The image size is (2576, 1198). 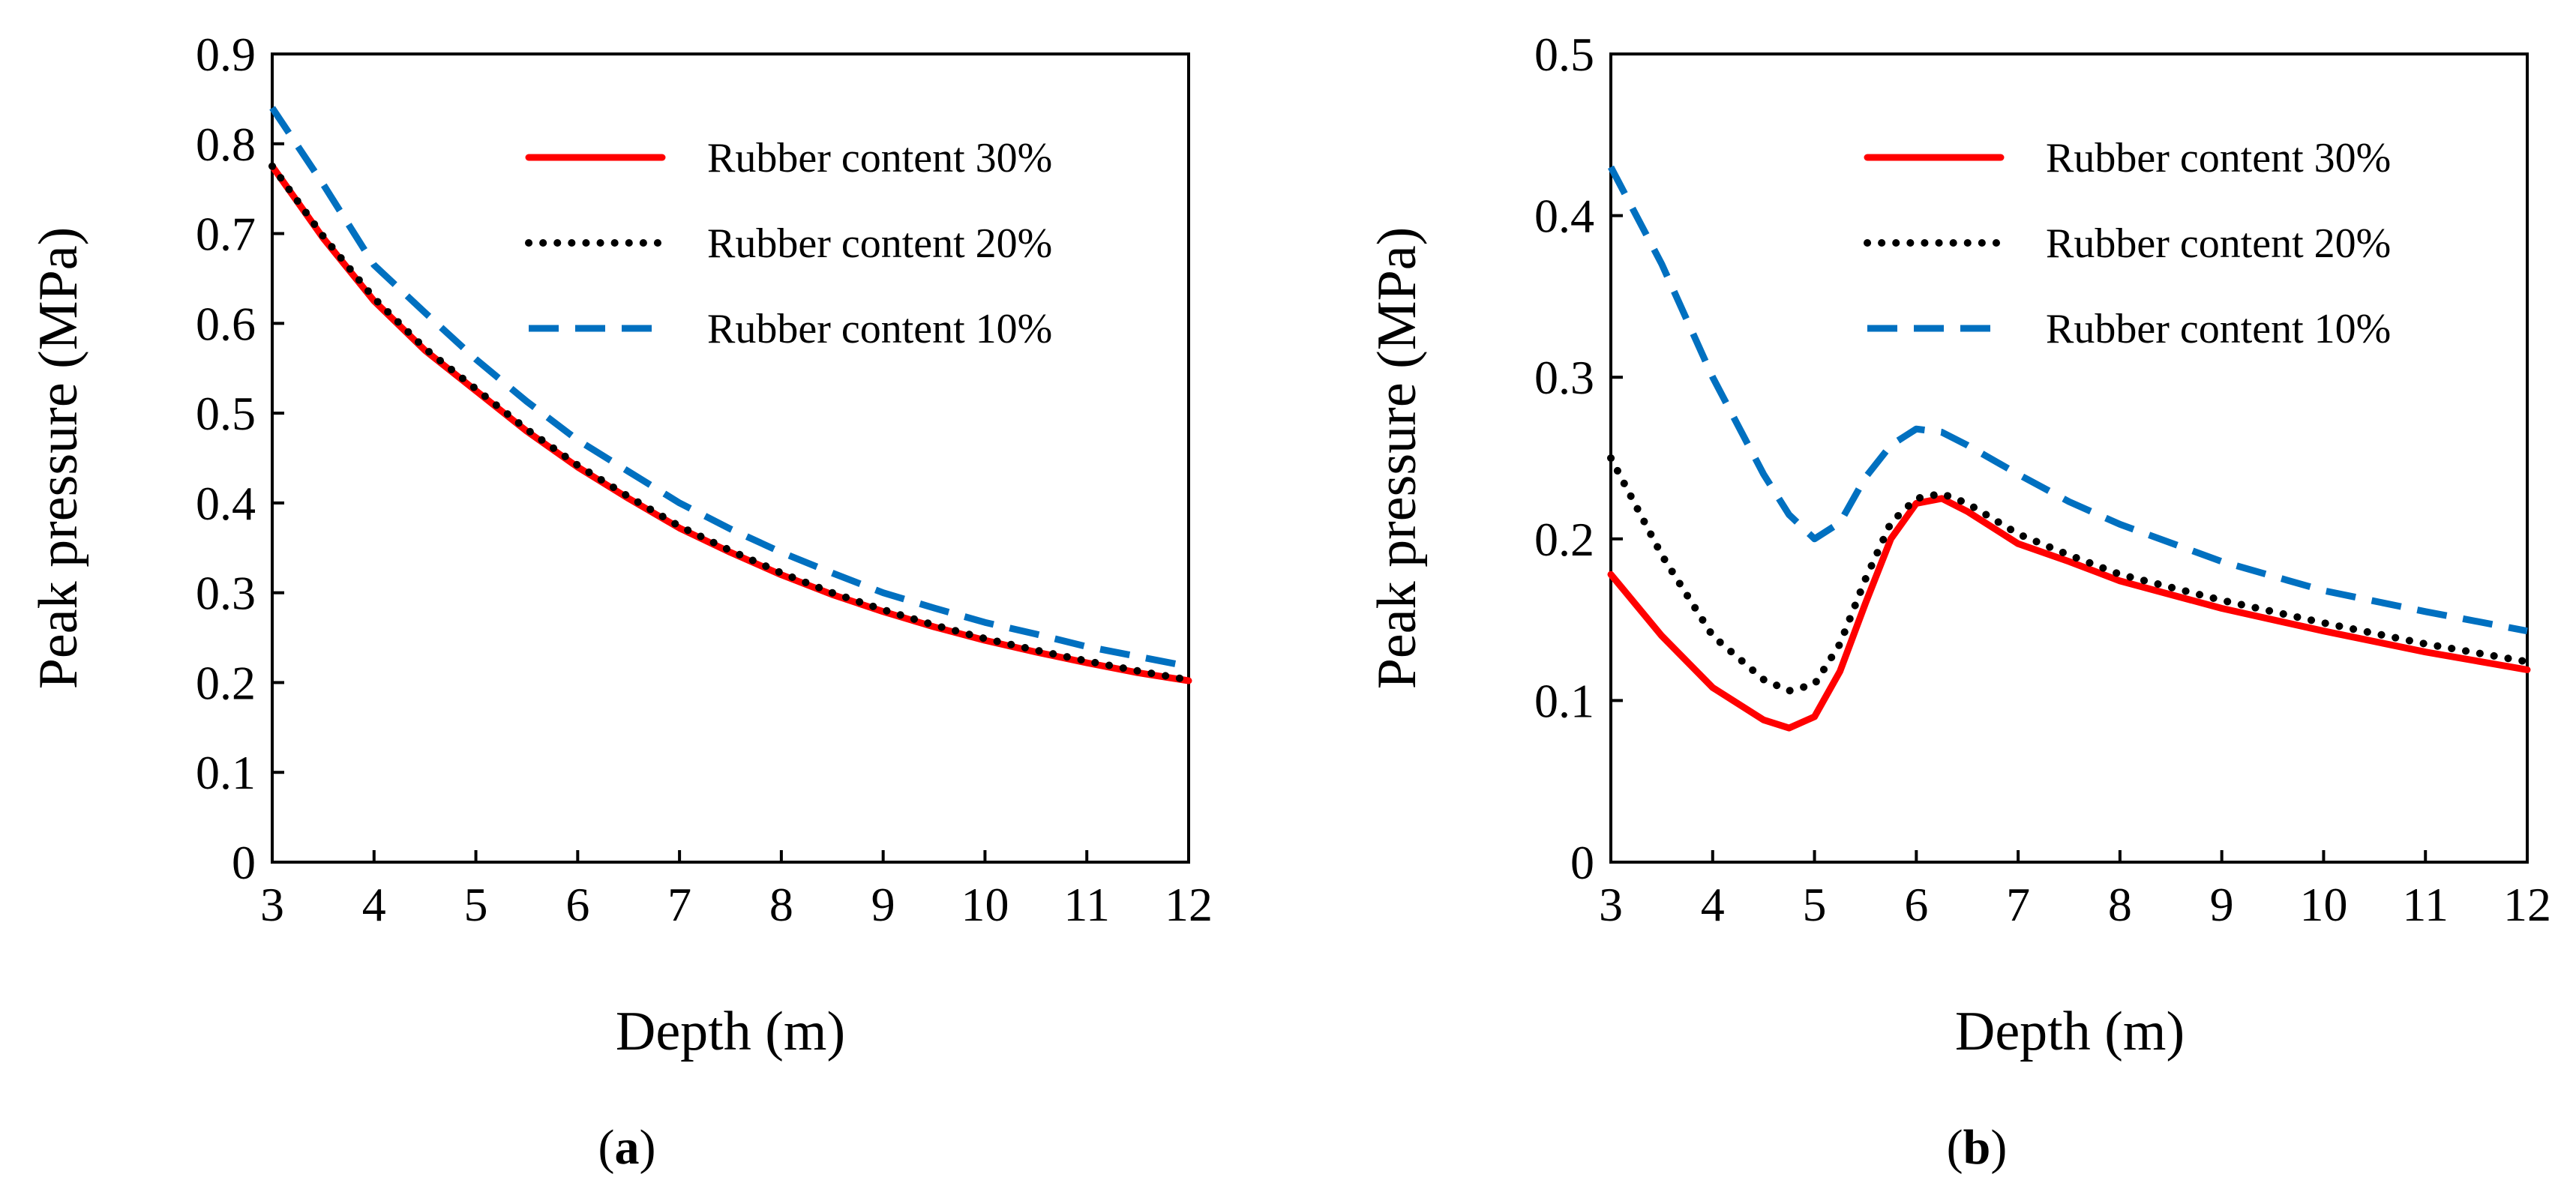 I want to click on y-tick-label-a-6: 0.6, so click(x=226, y=323).